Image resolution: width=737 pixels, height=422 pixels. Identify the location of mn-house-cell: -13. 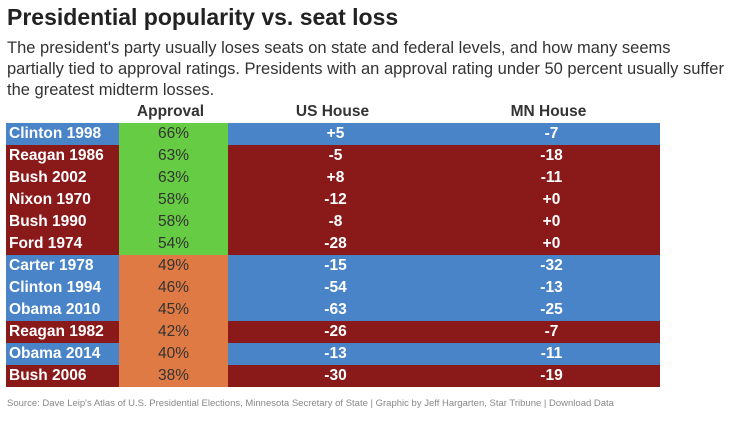
(551, 288).